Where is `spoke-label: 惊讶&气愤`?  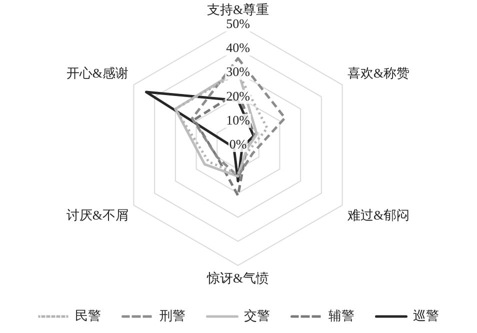 spoke-label: 惊讶&气愤 is located at coordinates (238, 278).